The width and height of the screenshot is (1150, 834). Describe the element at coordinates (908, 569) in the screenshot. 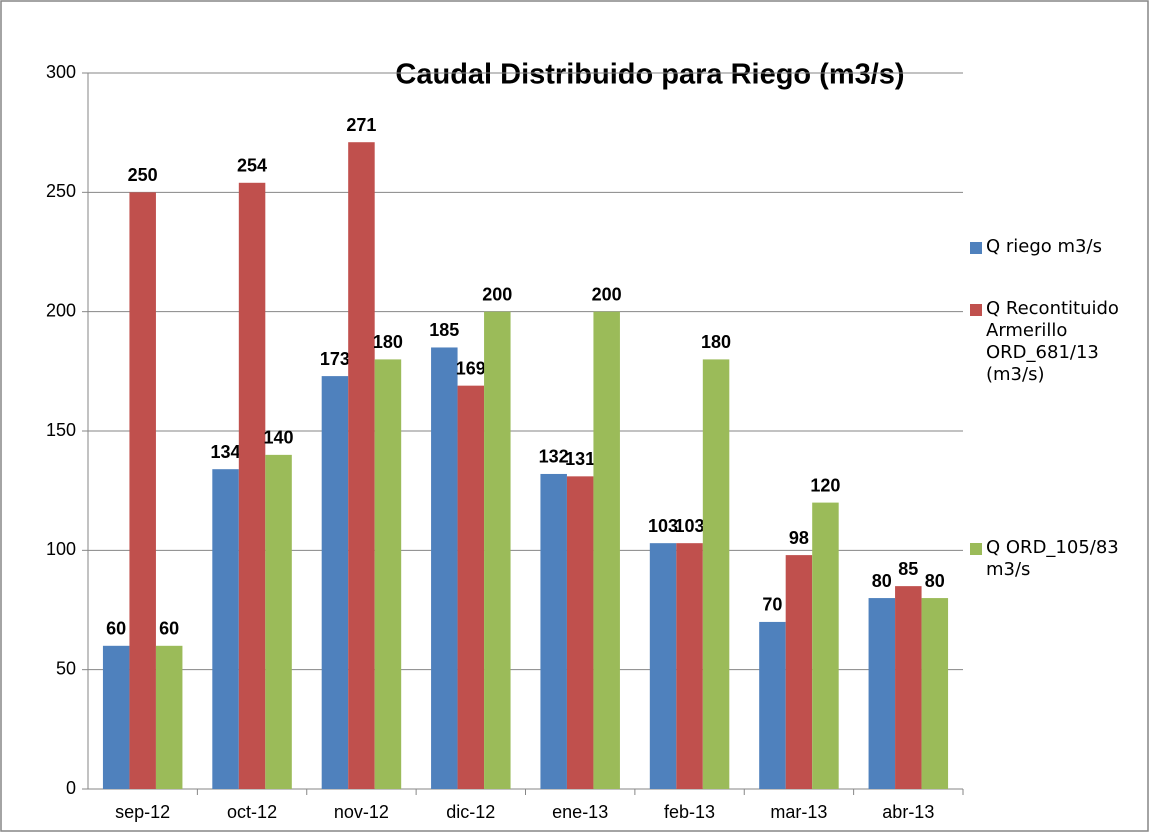

I see `data-label: 85` at that location.